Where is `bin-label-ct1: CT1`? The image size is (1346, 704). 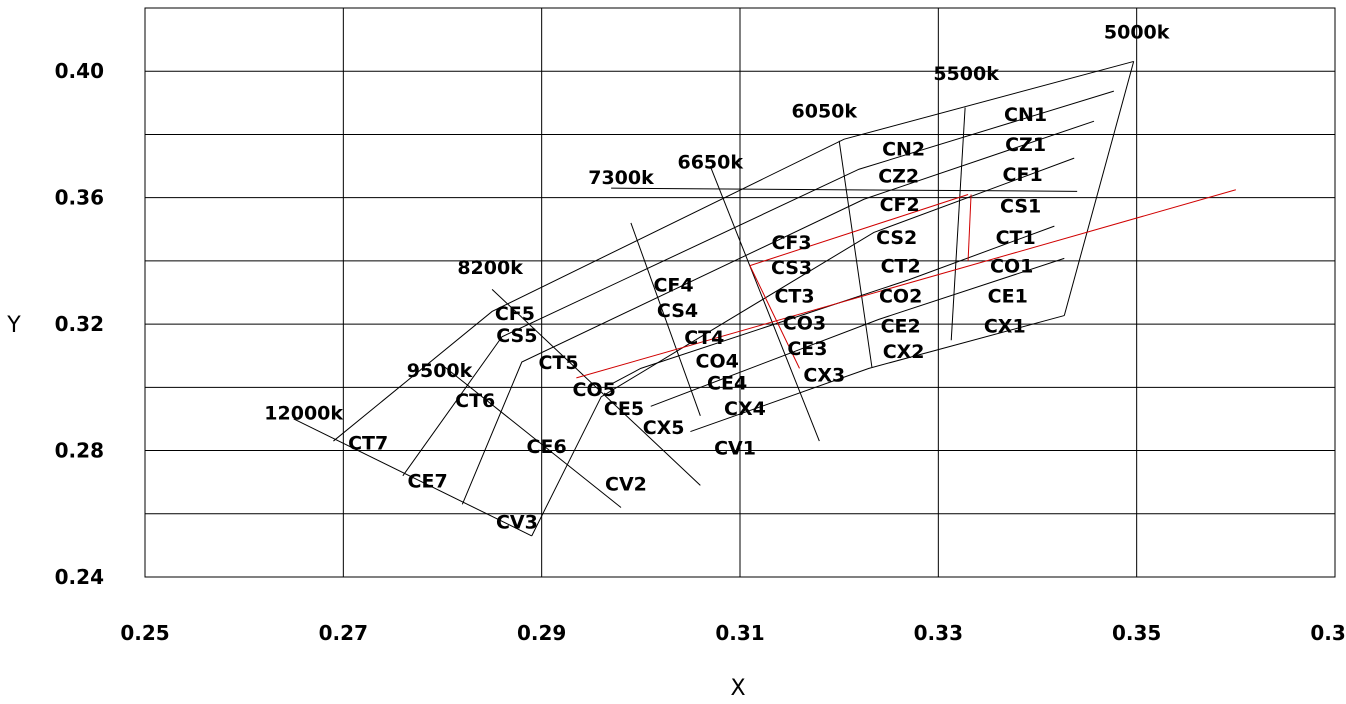 bin-label-ct1: CT1 is located at coordinates (1016, 238).